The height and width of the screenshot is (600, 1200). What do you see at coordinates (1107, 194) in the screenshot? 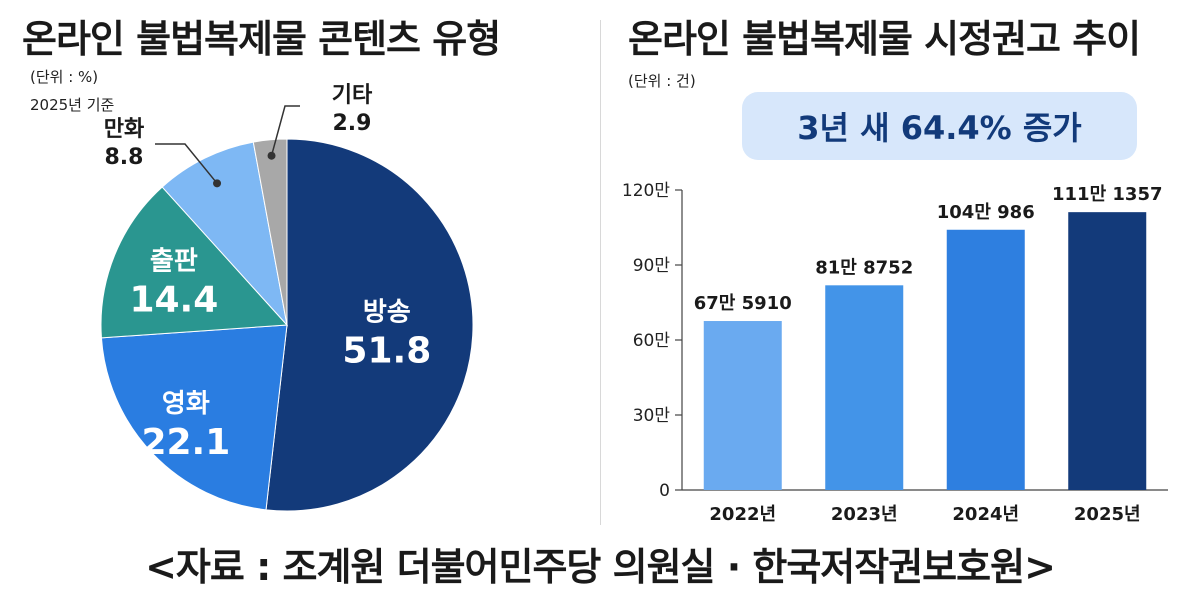
I see `bar-value-label: 111만 1357` at bounding box center [1107, 194].